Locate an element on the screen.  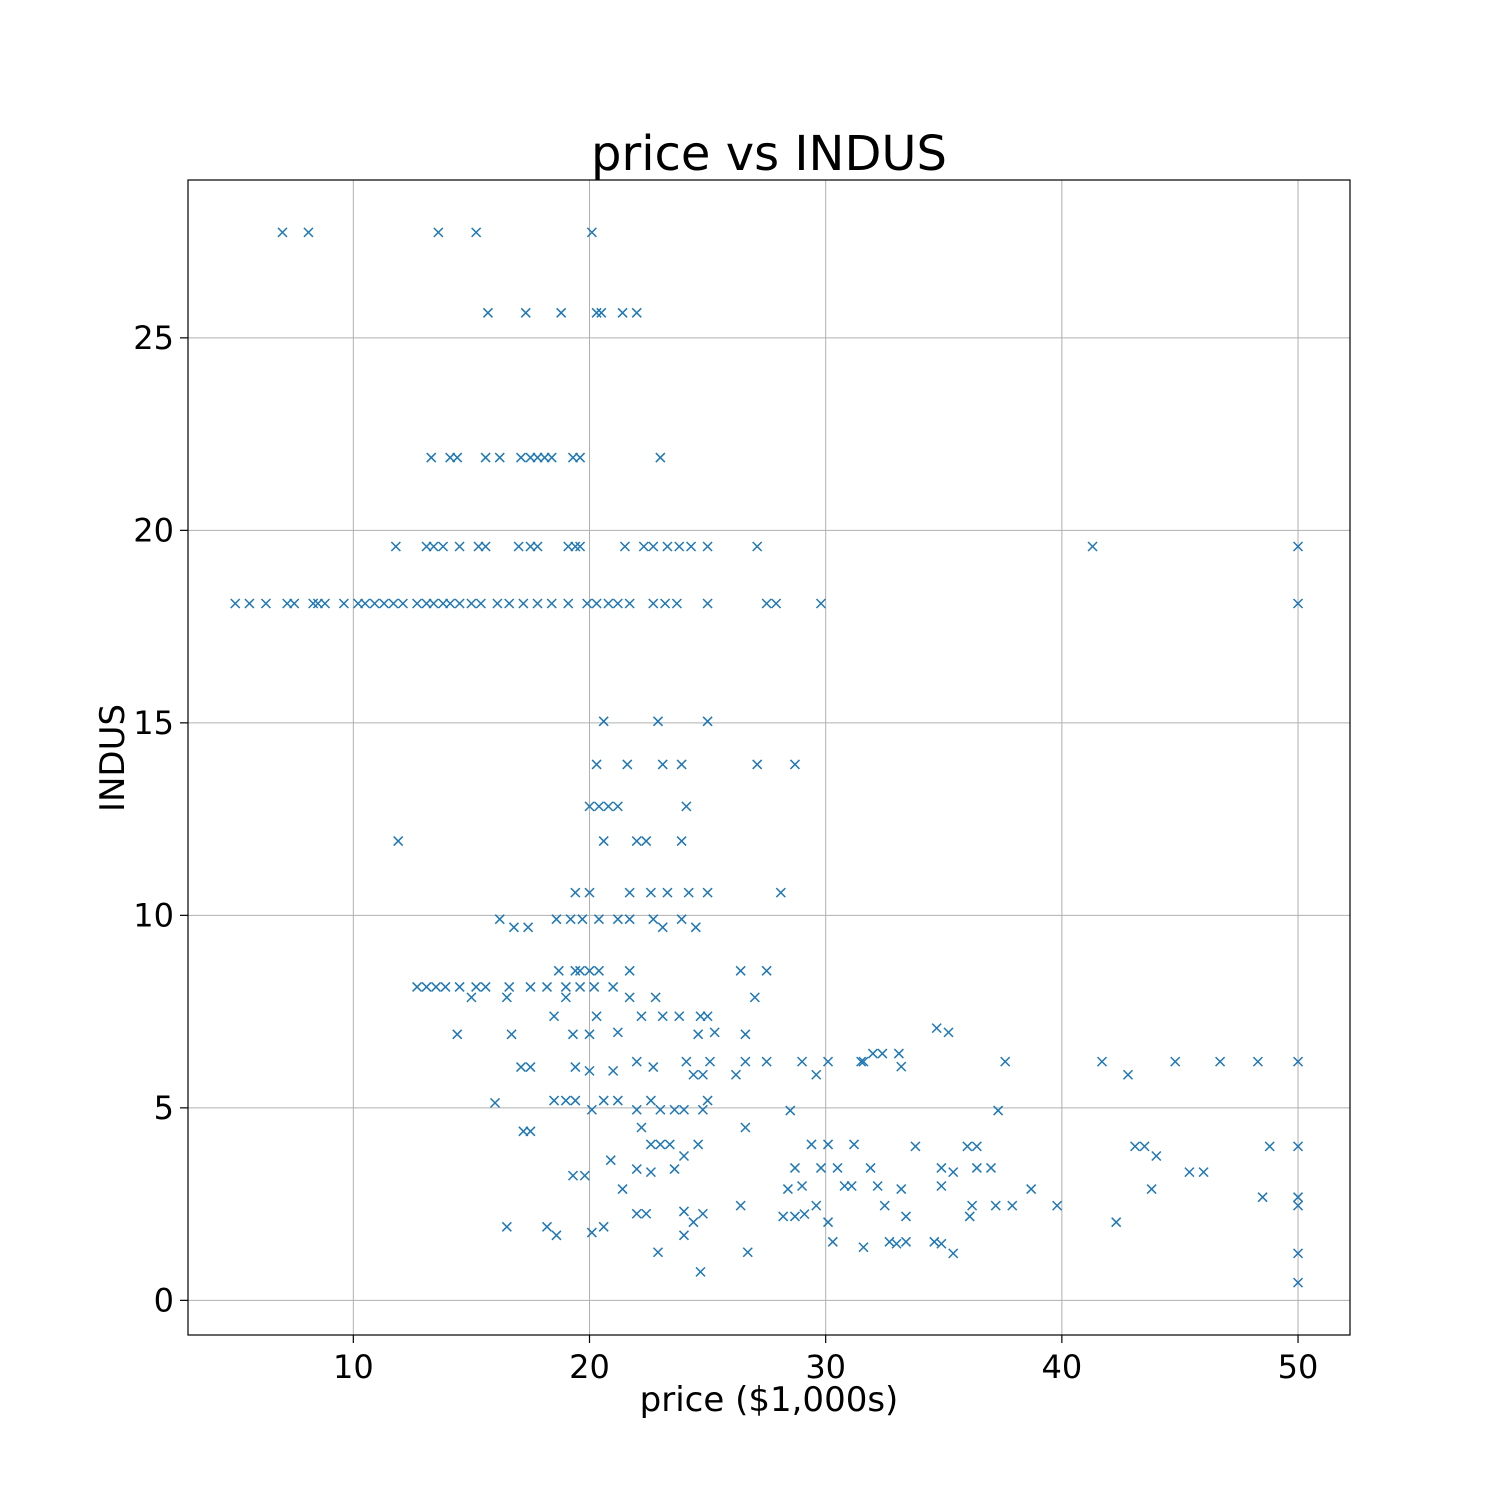
y-tick-label: 20 is located at coordinates (153, 530).